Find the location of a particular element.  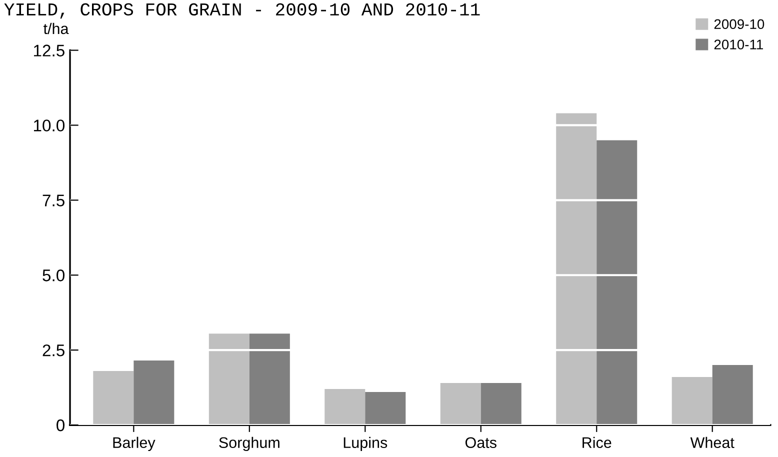

x-tick-label: Oats is located at coordinates (480, 442).